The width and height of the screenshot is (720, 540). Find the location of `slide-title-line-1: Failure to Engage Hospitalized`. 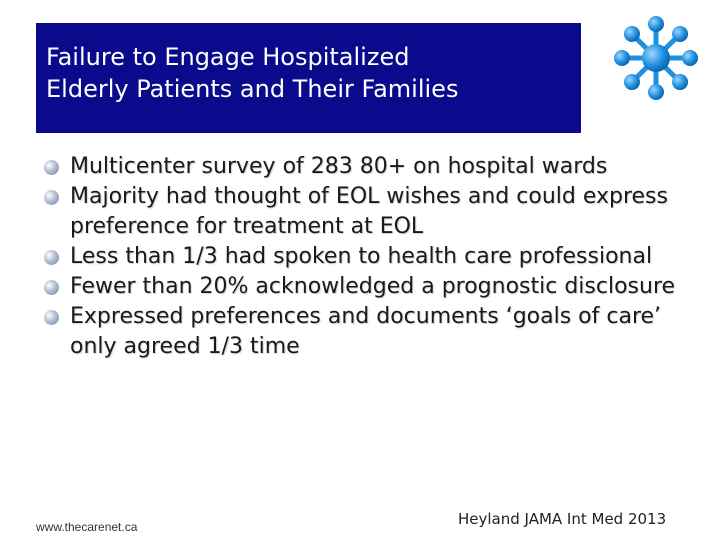

slide-title-line-1: Failure to Engage Hospitalized is located at coordinates (228, 57).